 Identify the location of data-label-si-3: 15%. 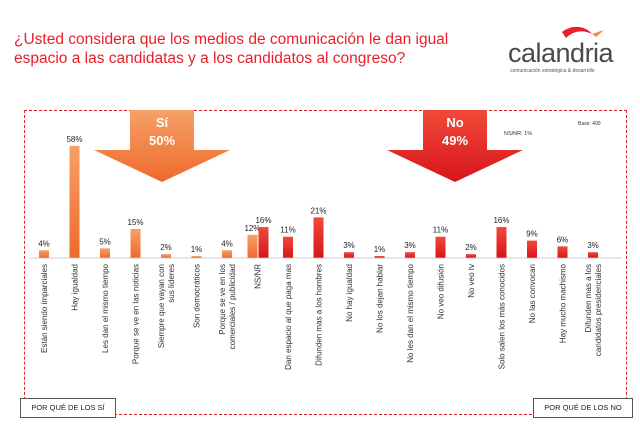
(135, 222).